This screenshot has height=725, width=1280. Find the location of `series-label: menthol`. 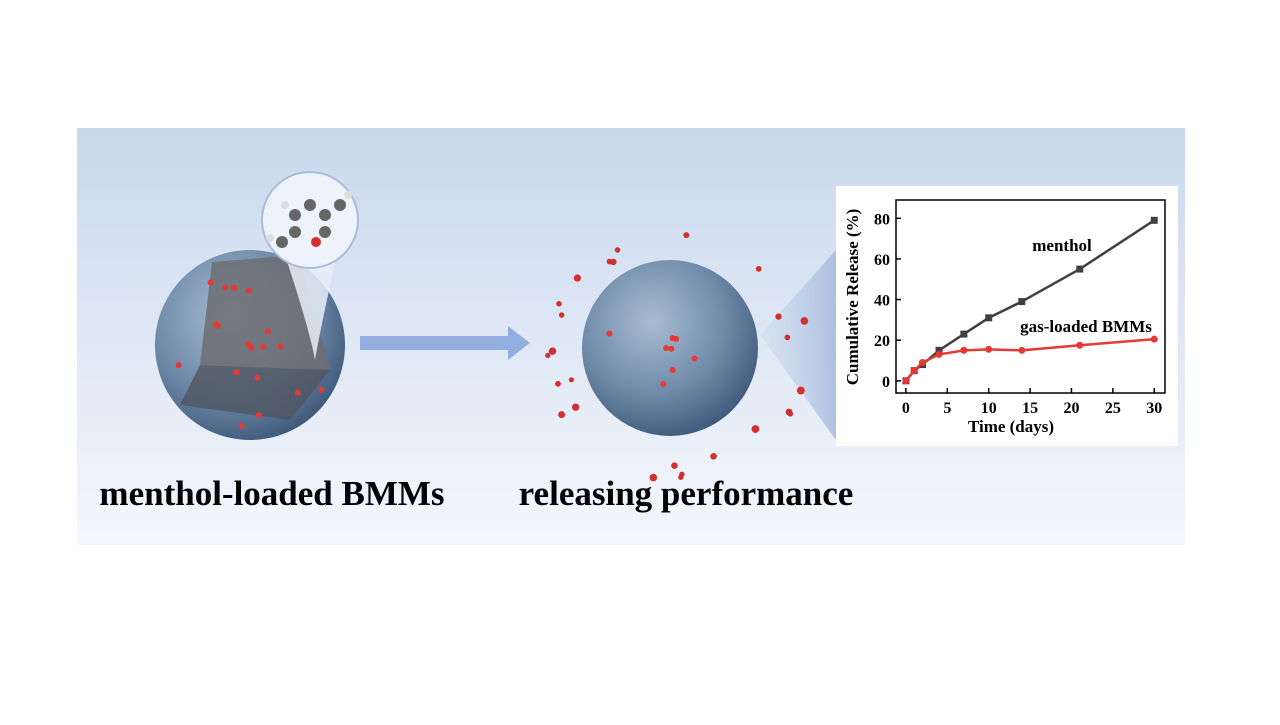

series-label: menthol is located at coordinates (1062, 245).